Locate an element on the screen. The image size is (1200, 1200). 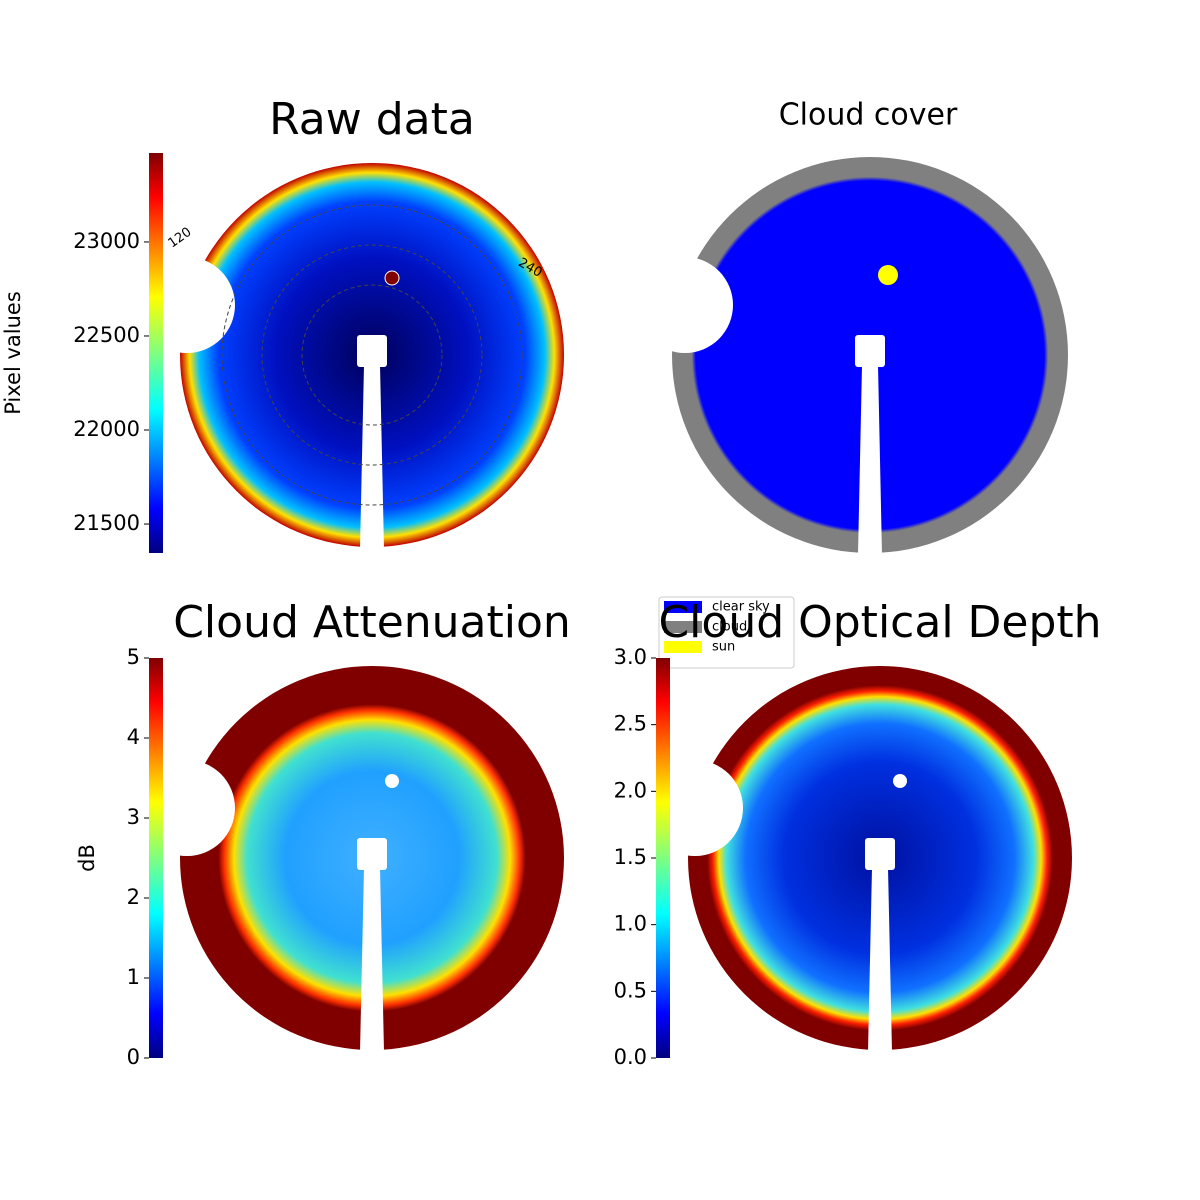
legend-label: cloud is located at coordinates (729, 627).